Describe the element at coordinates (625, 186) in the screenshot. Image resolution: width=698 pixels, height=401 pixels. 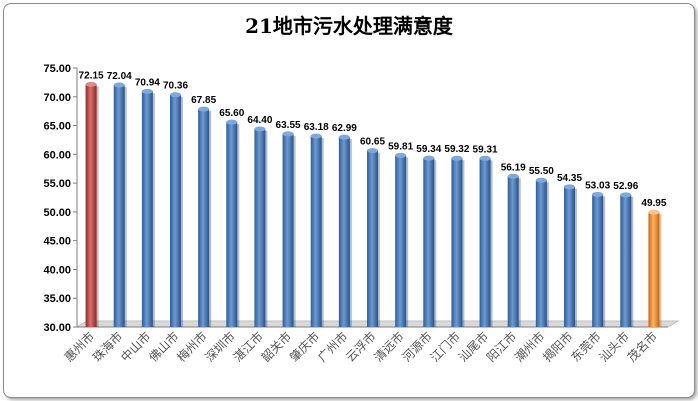
I see `data-label: 52.96` at that location.